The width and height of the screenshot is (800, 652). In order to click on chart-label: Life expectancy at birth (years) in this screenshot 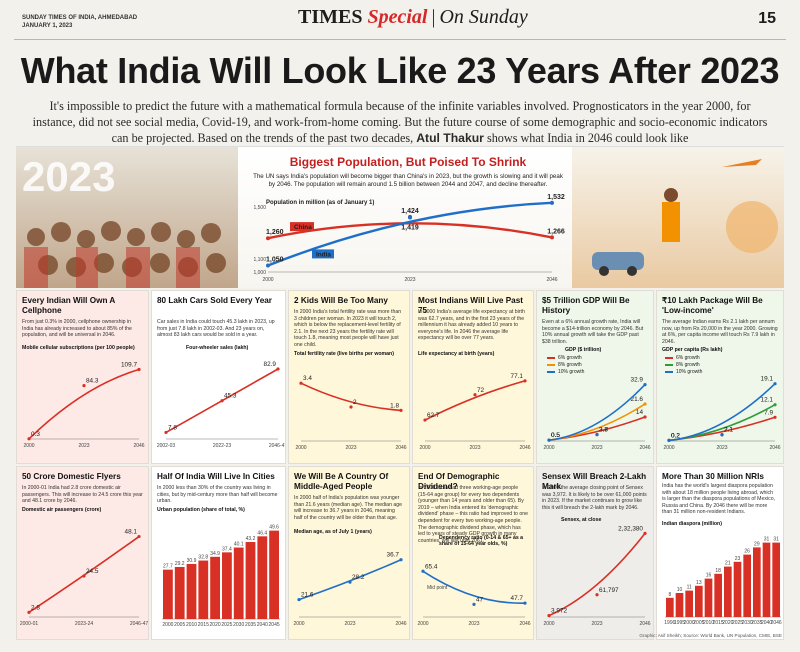, I will do `click(456, 354)`.